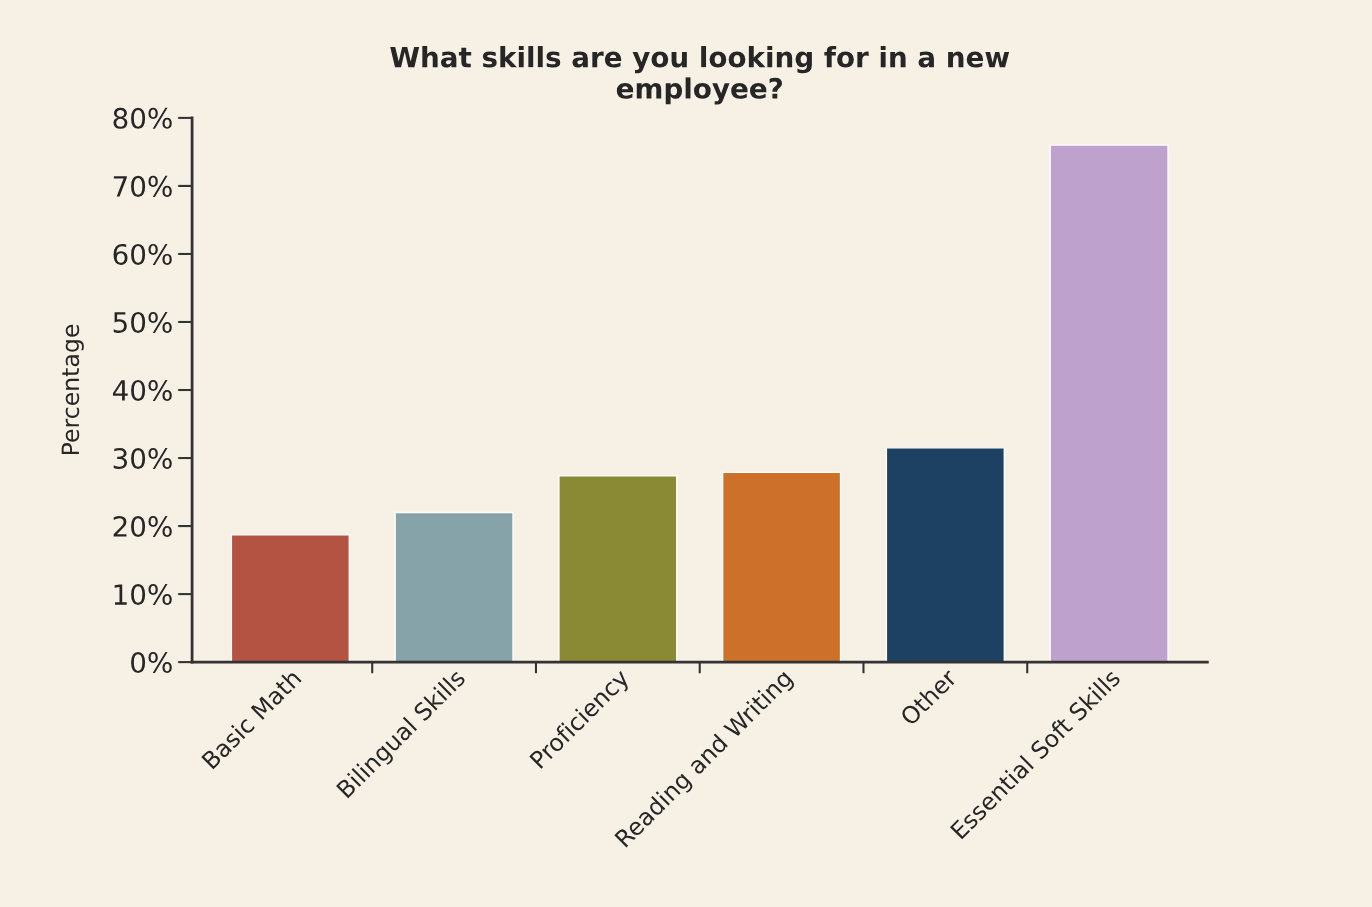 This screenshot has height=907, width=1372. I want to click on chart-title: What skills are you looking for in a new employee?, so click(700, 75).